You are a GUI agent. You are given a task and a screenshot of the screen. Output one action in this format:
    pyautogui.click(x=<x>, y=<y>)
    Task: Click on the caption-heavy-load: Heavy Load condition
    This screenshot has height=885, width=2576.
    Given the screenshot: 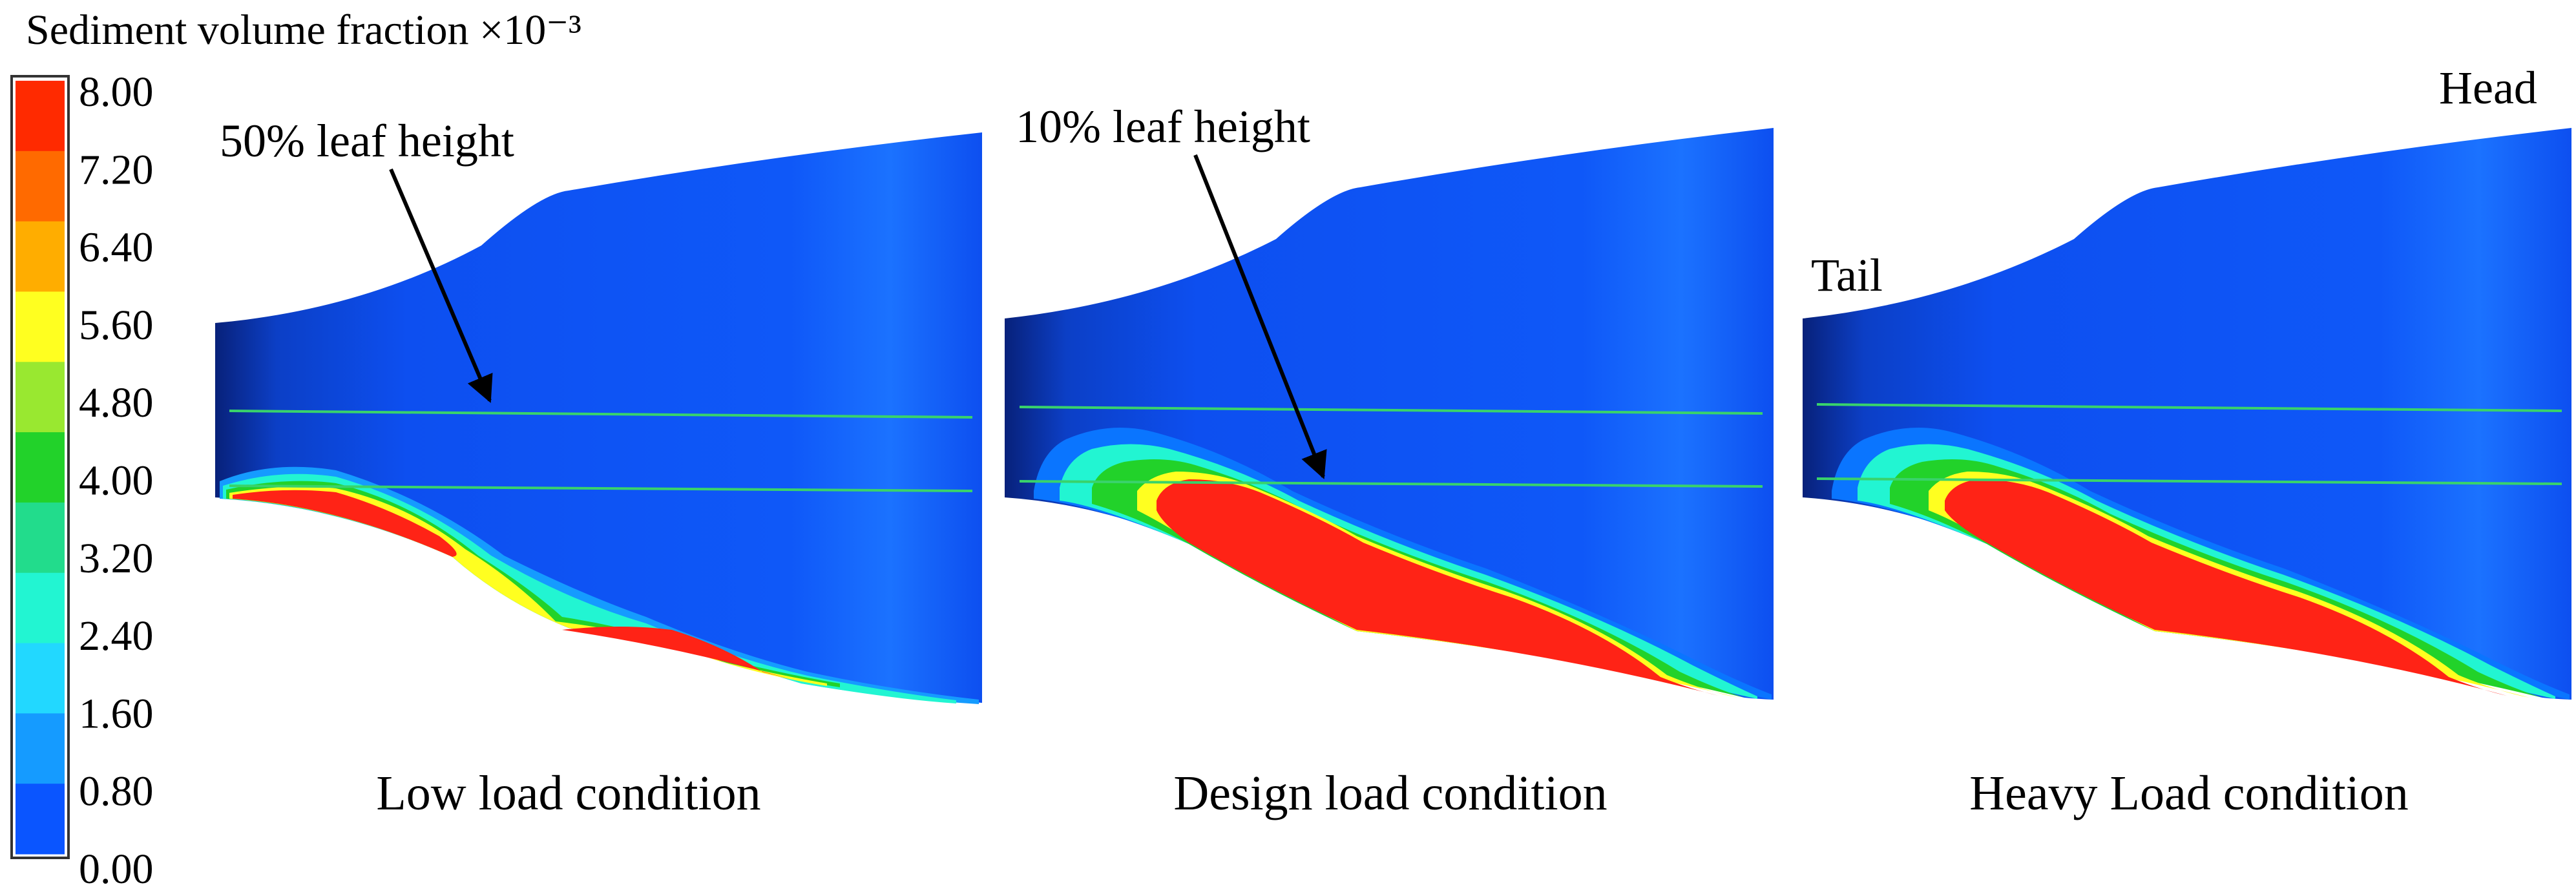 What is the action you would take?
    pyautogui.click(x=2189, y=793)
    